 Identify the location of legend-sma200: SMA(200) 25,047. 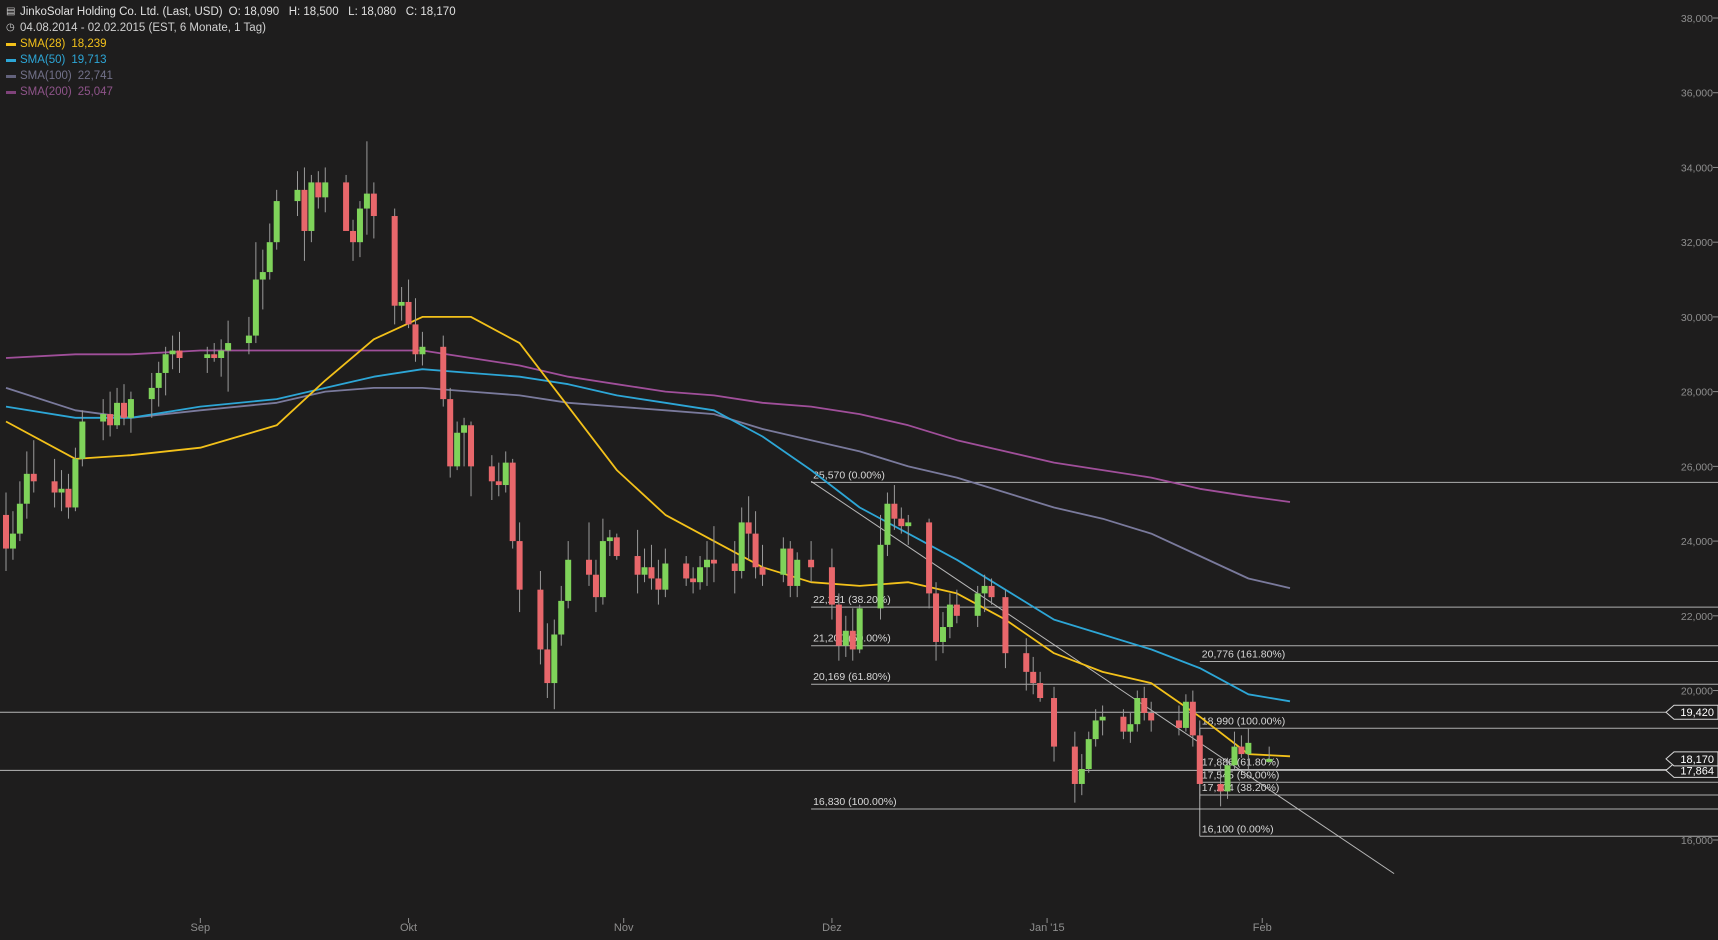
(231, 92).